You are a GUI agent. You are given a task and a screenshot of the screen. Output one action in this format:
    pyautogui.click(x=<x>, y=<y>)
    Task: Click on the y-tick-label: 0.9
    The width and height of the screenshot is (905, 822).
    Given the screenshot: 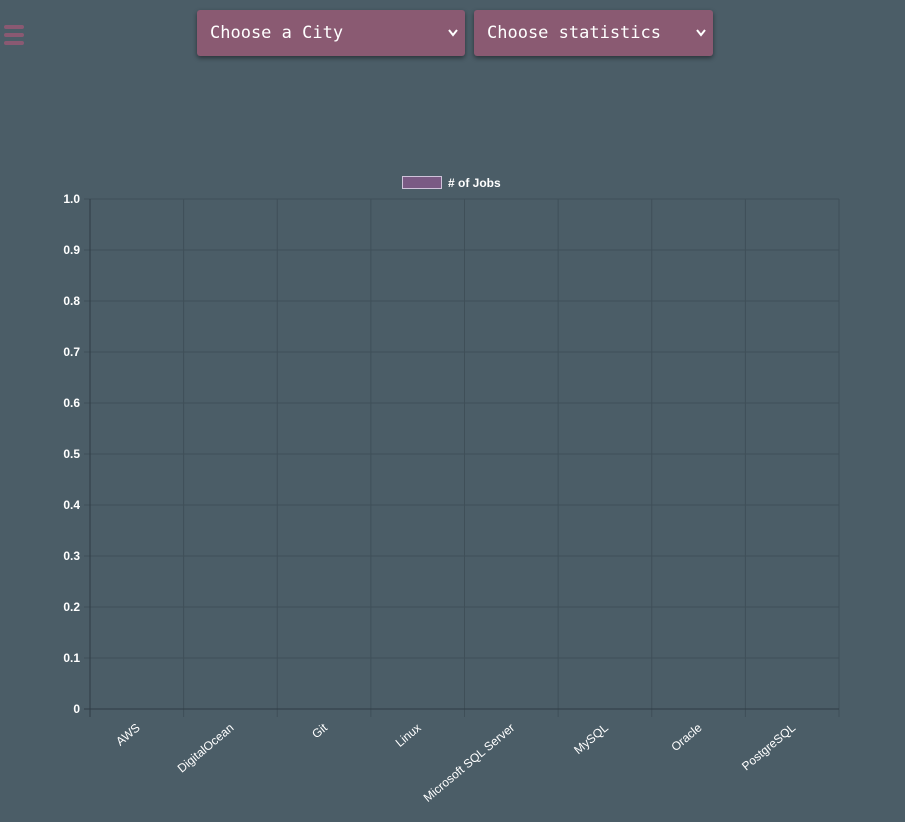 What is the action you would take?
    pyautogui.click(x=71, y=250)
    